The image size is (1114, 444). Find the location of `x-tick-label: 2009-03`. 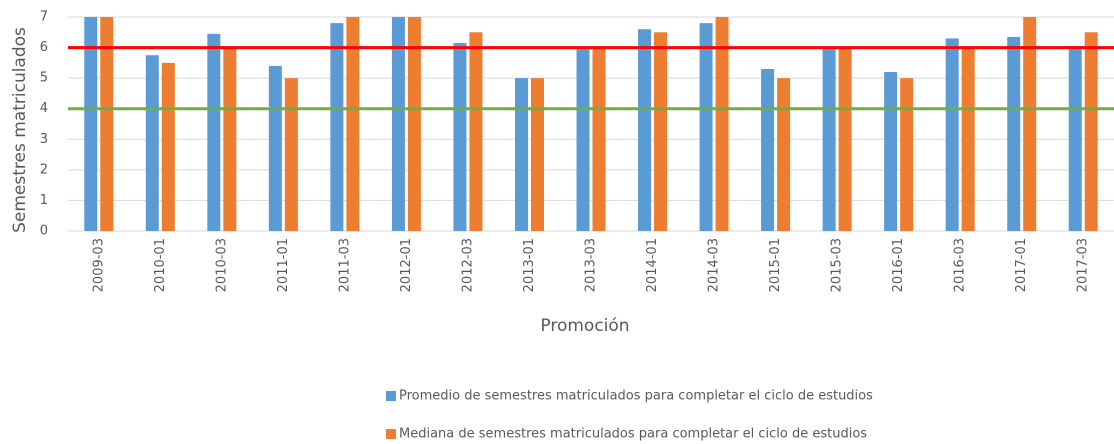

x-tick-label: 2009-03 is located at coordinates (98, 265).